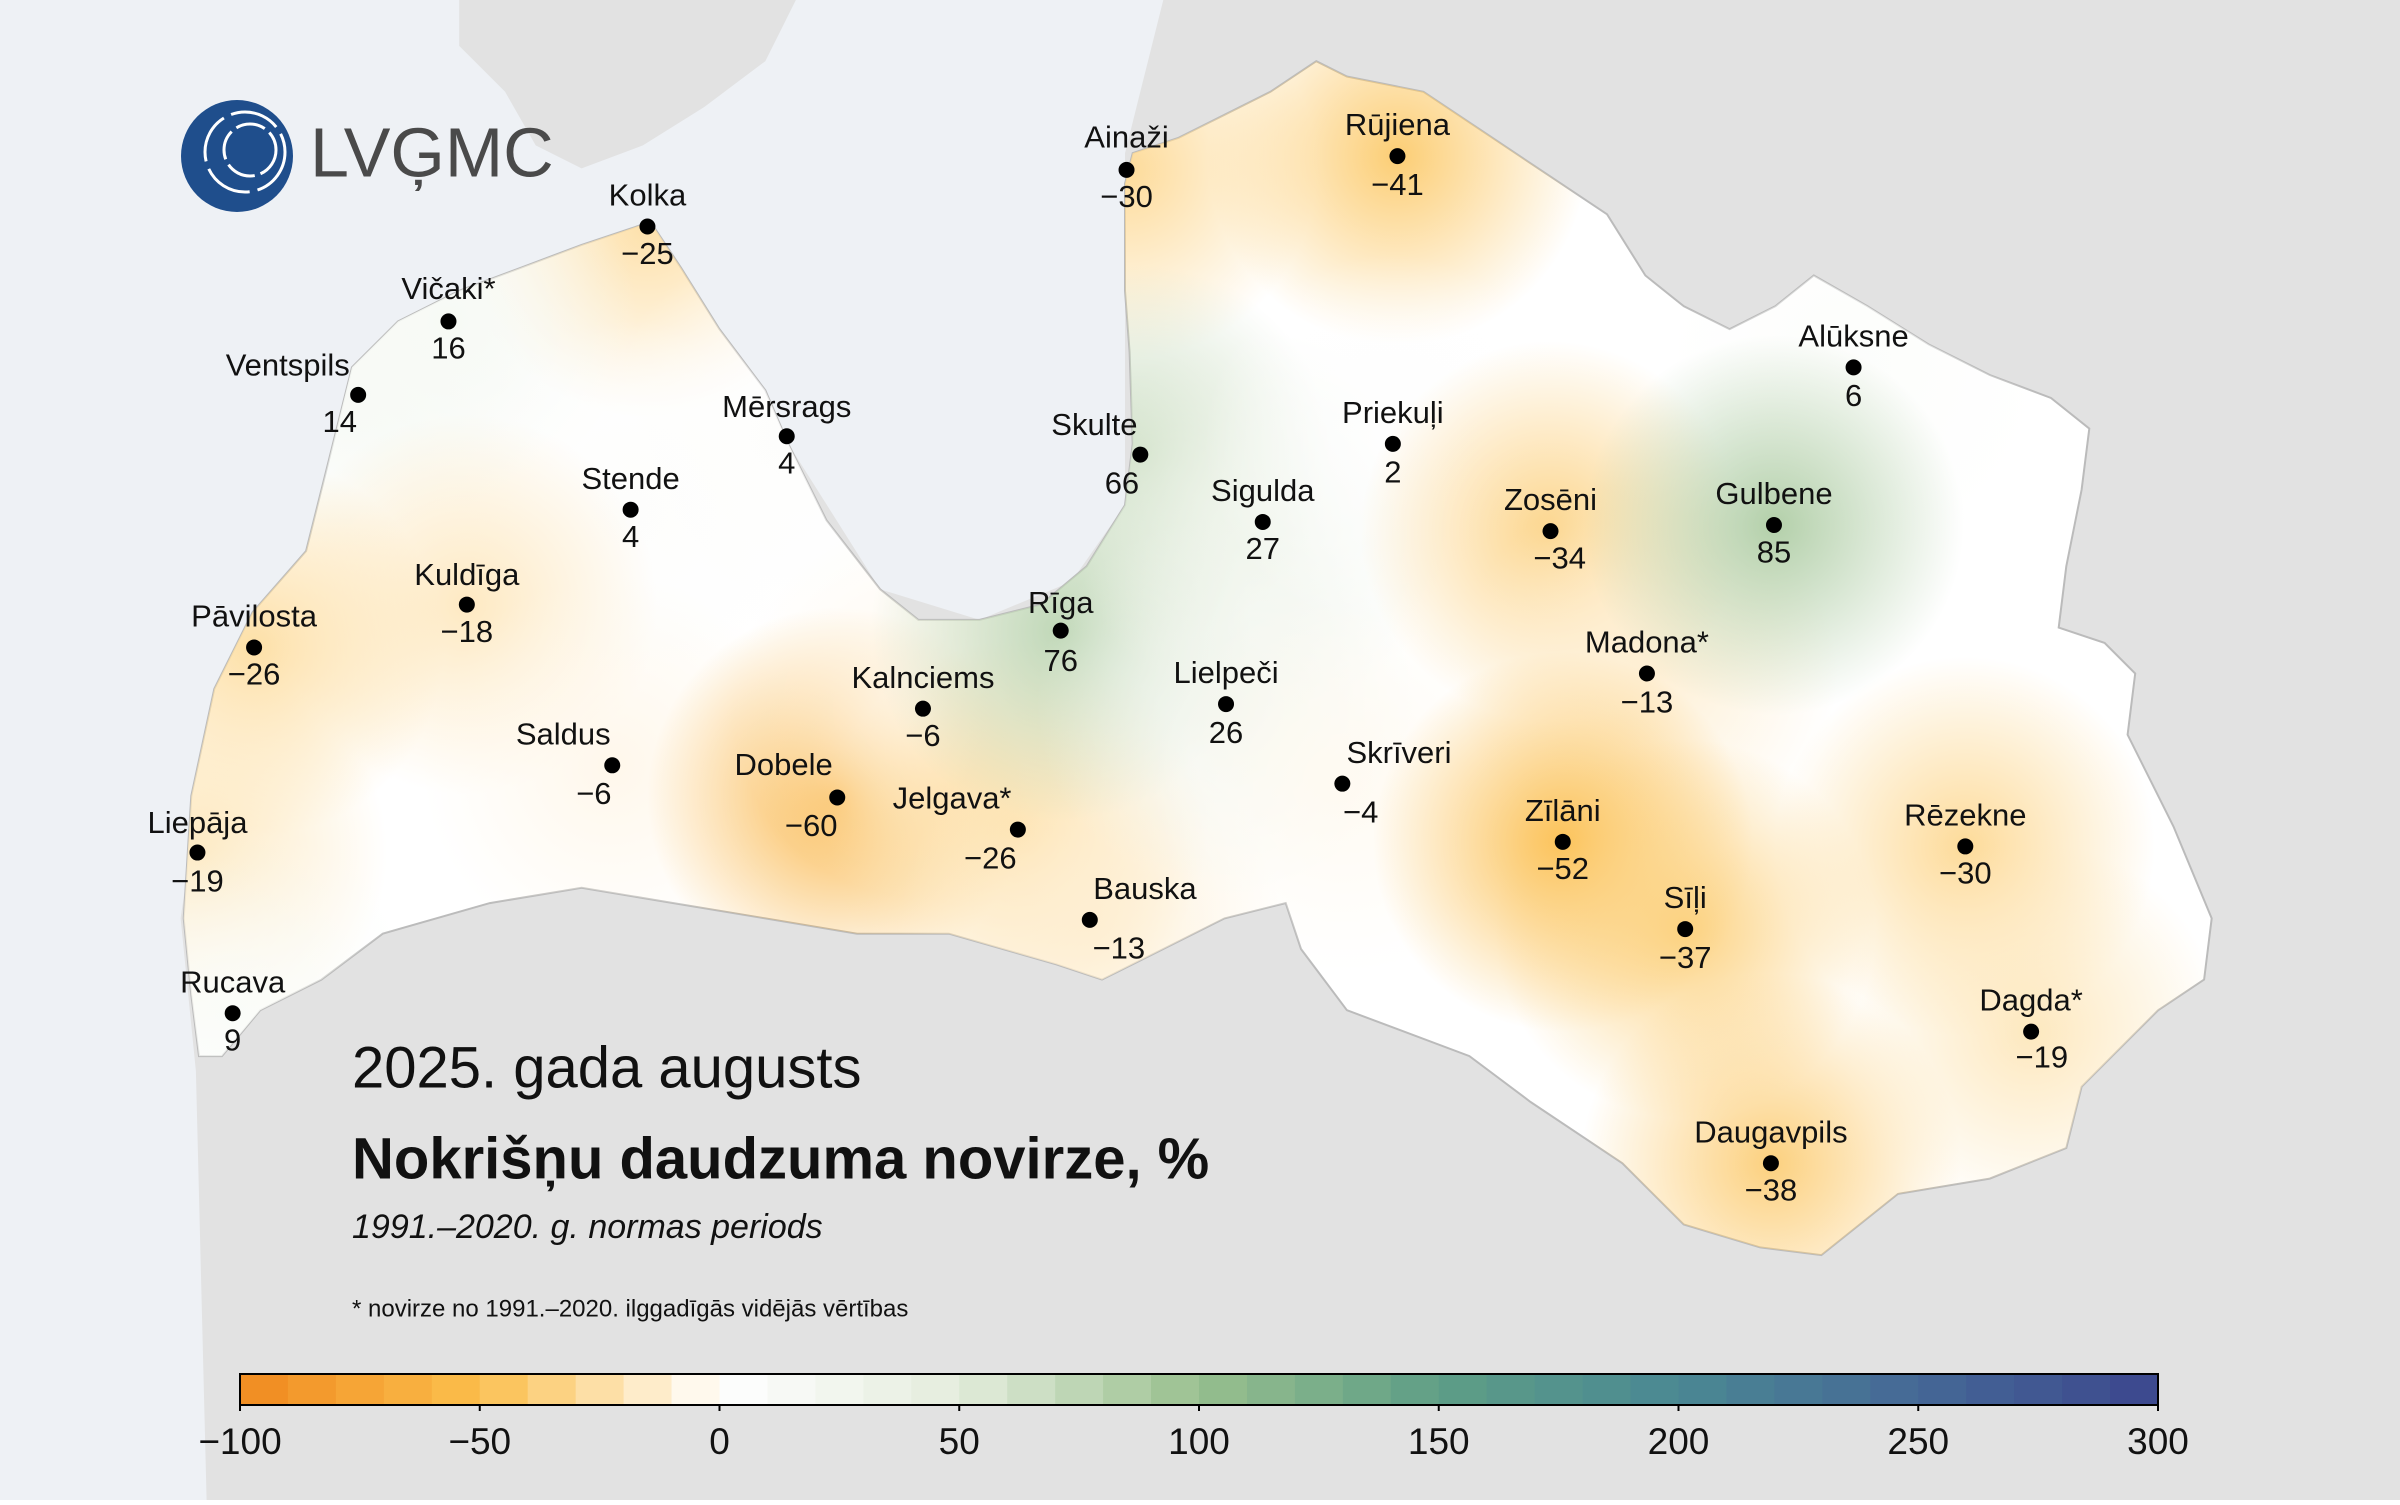  What do you see at coordinates (922, 677) in the screenshot?
I see `station-name: Kalnciems` at bounding box center [922, 677].